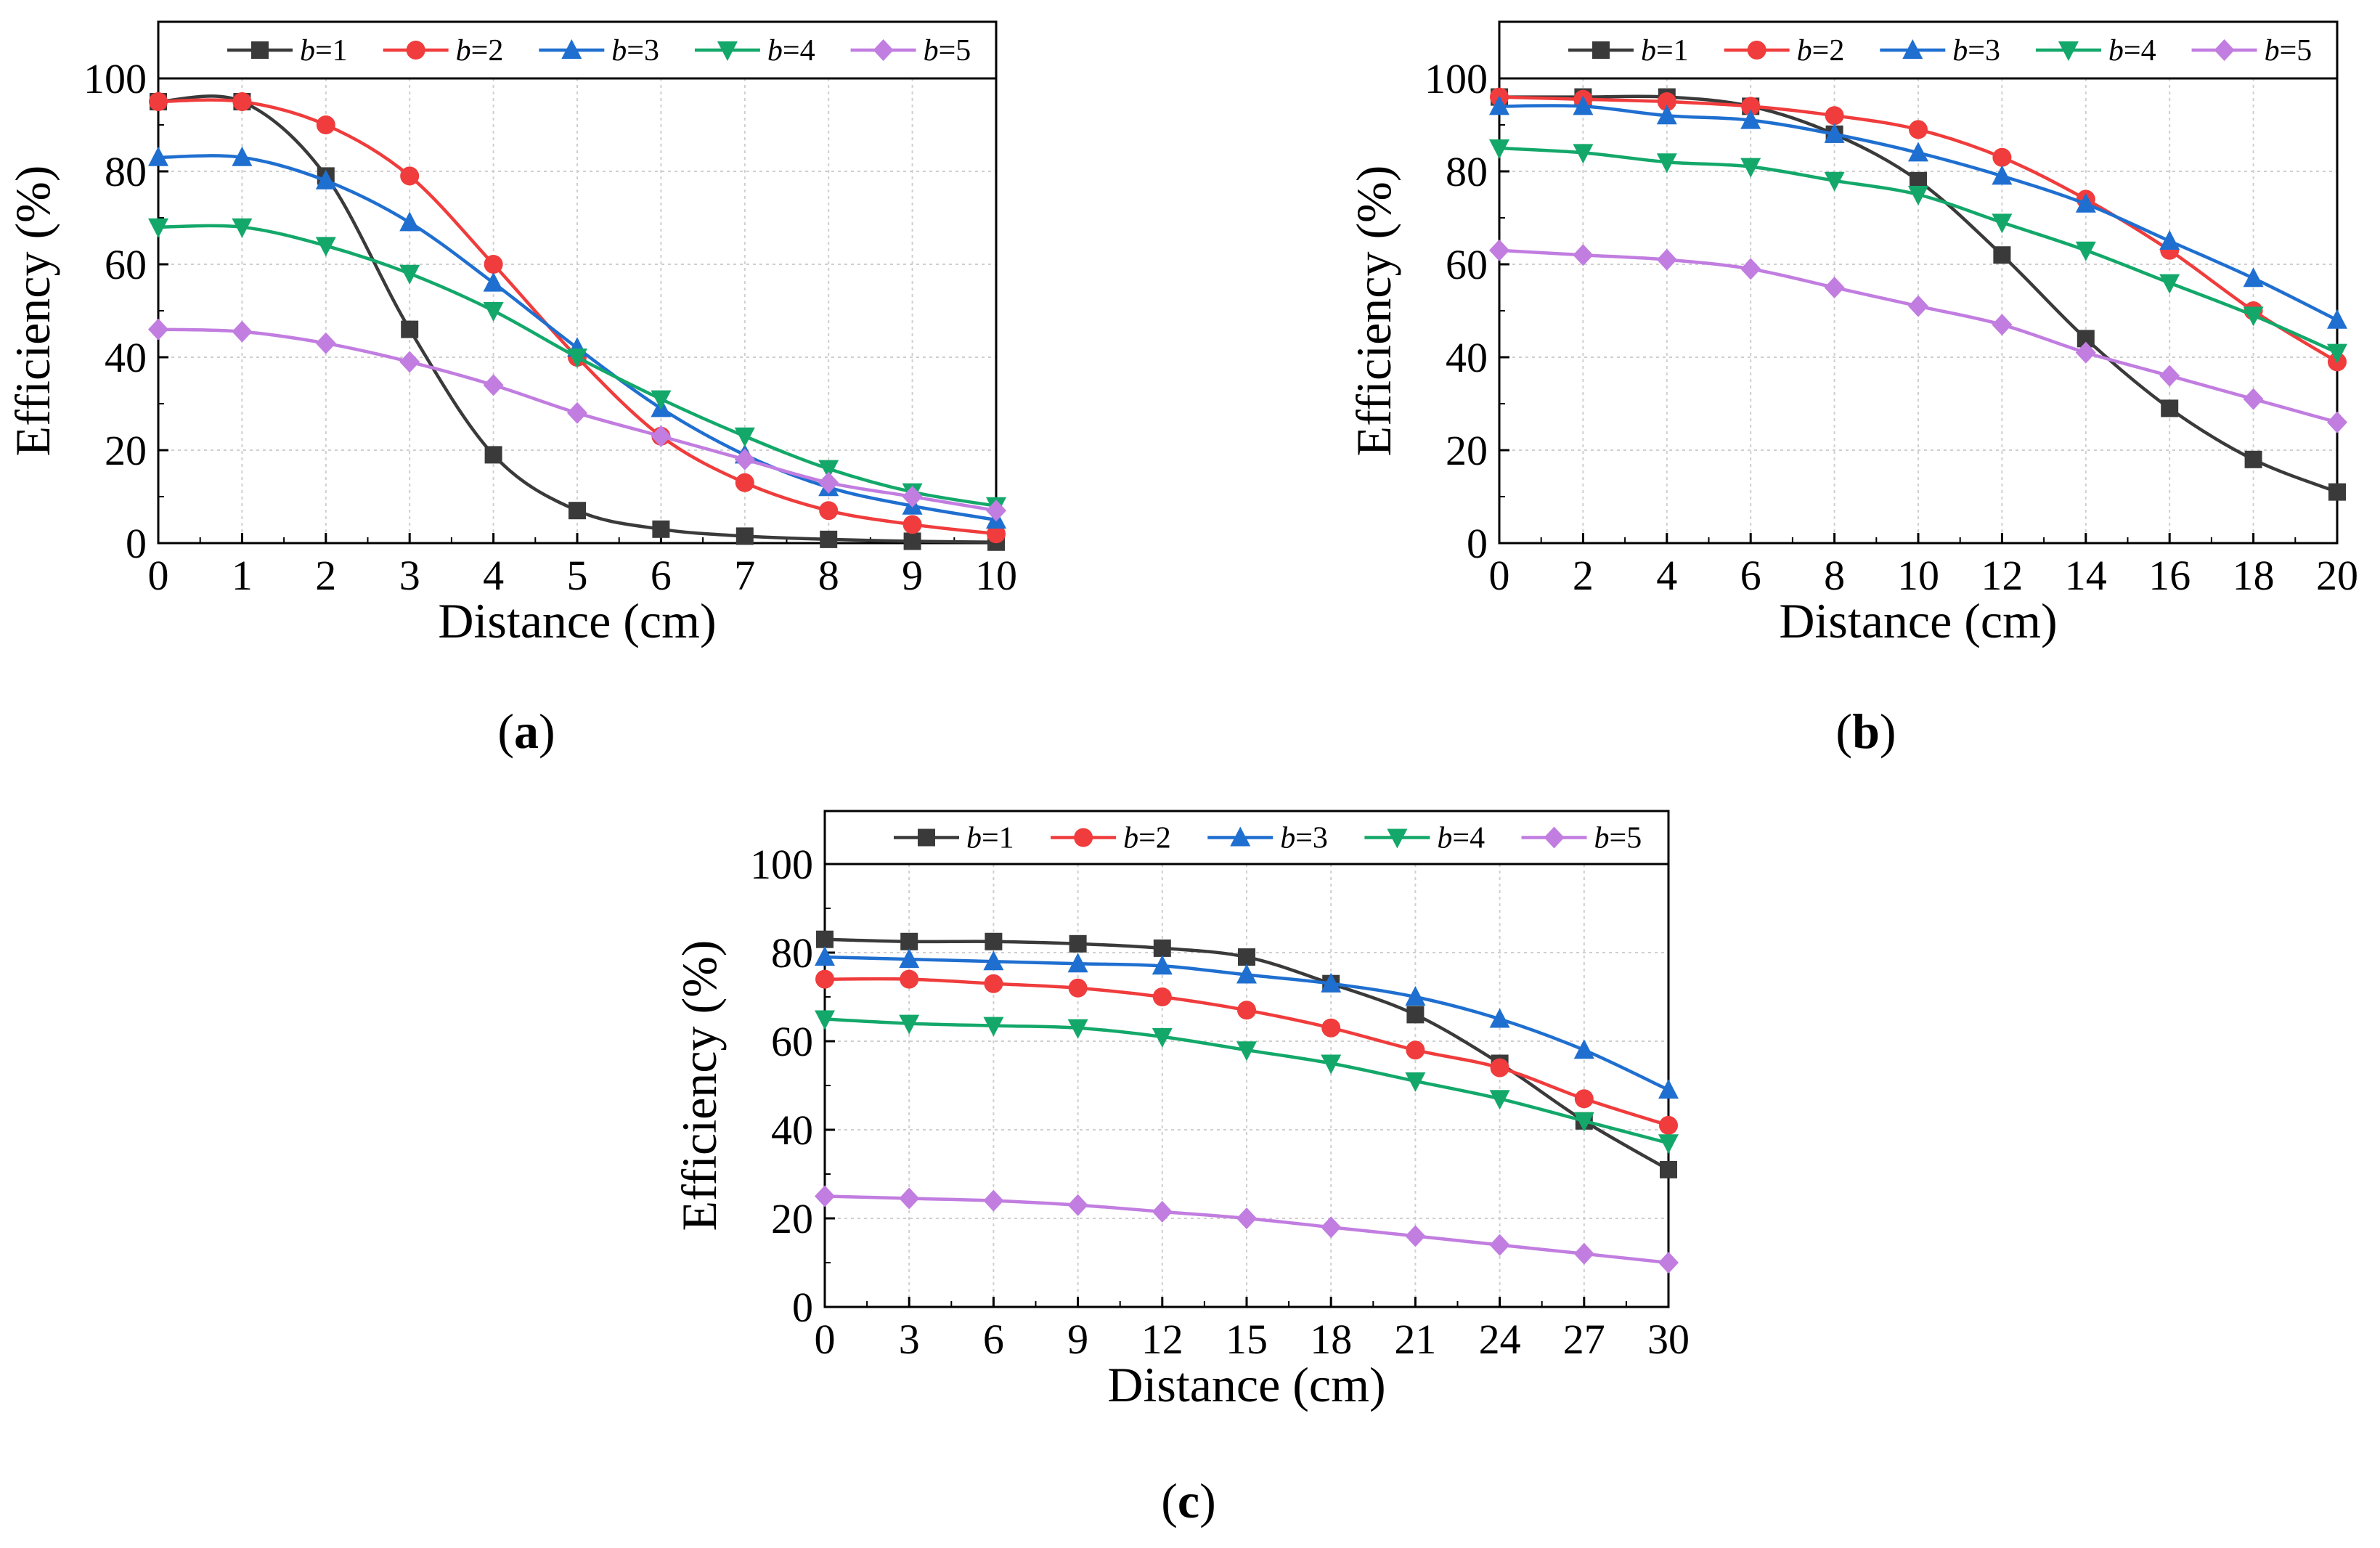  Describe the element at coordinates (993, 1339) in the screenshot. I see `x-tick-label: 6` at that location.